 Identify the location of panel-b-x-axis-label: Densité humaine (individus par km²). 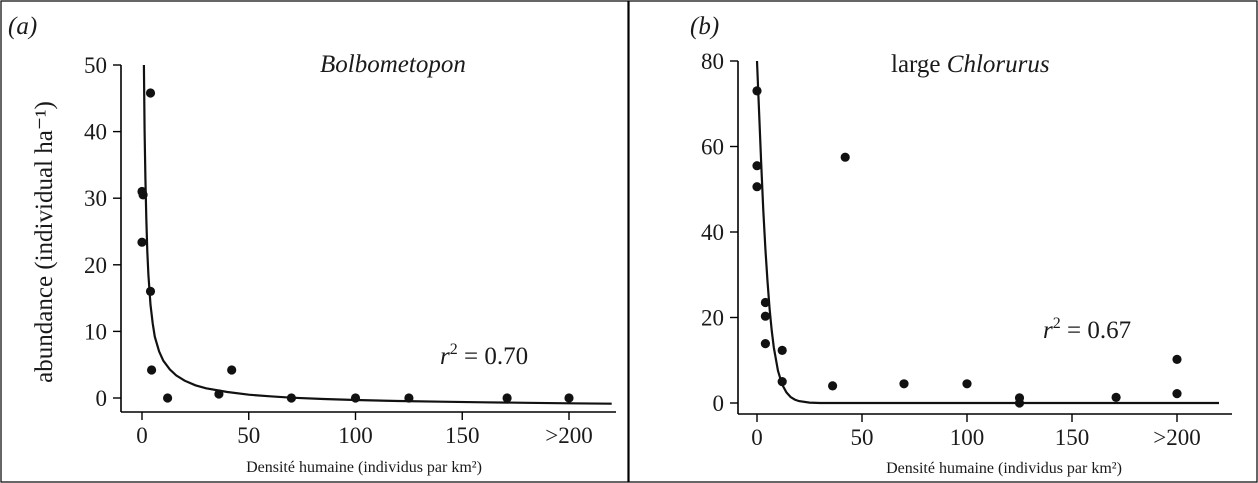
(1004, 468).